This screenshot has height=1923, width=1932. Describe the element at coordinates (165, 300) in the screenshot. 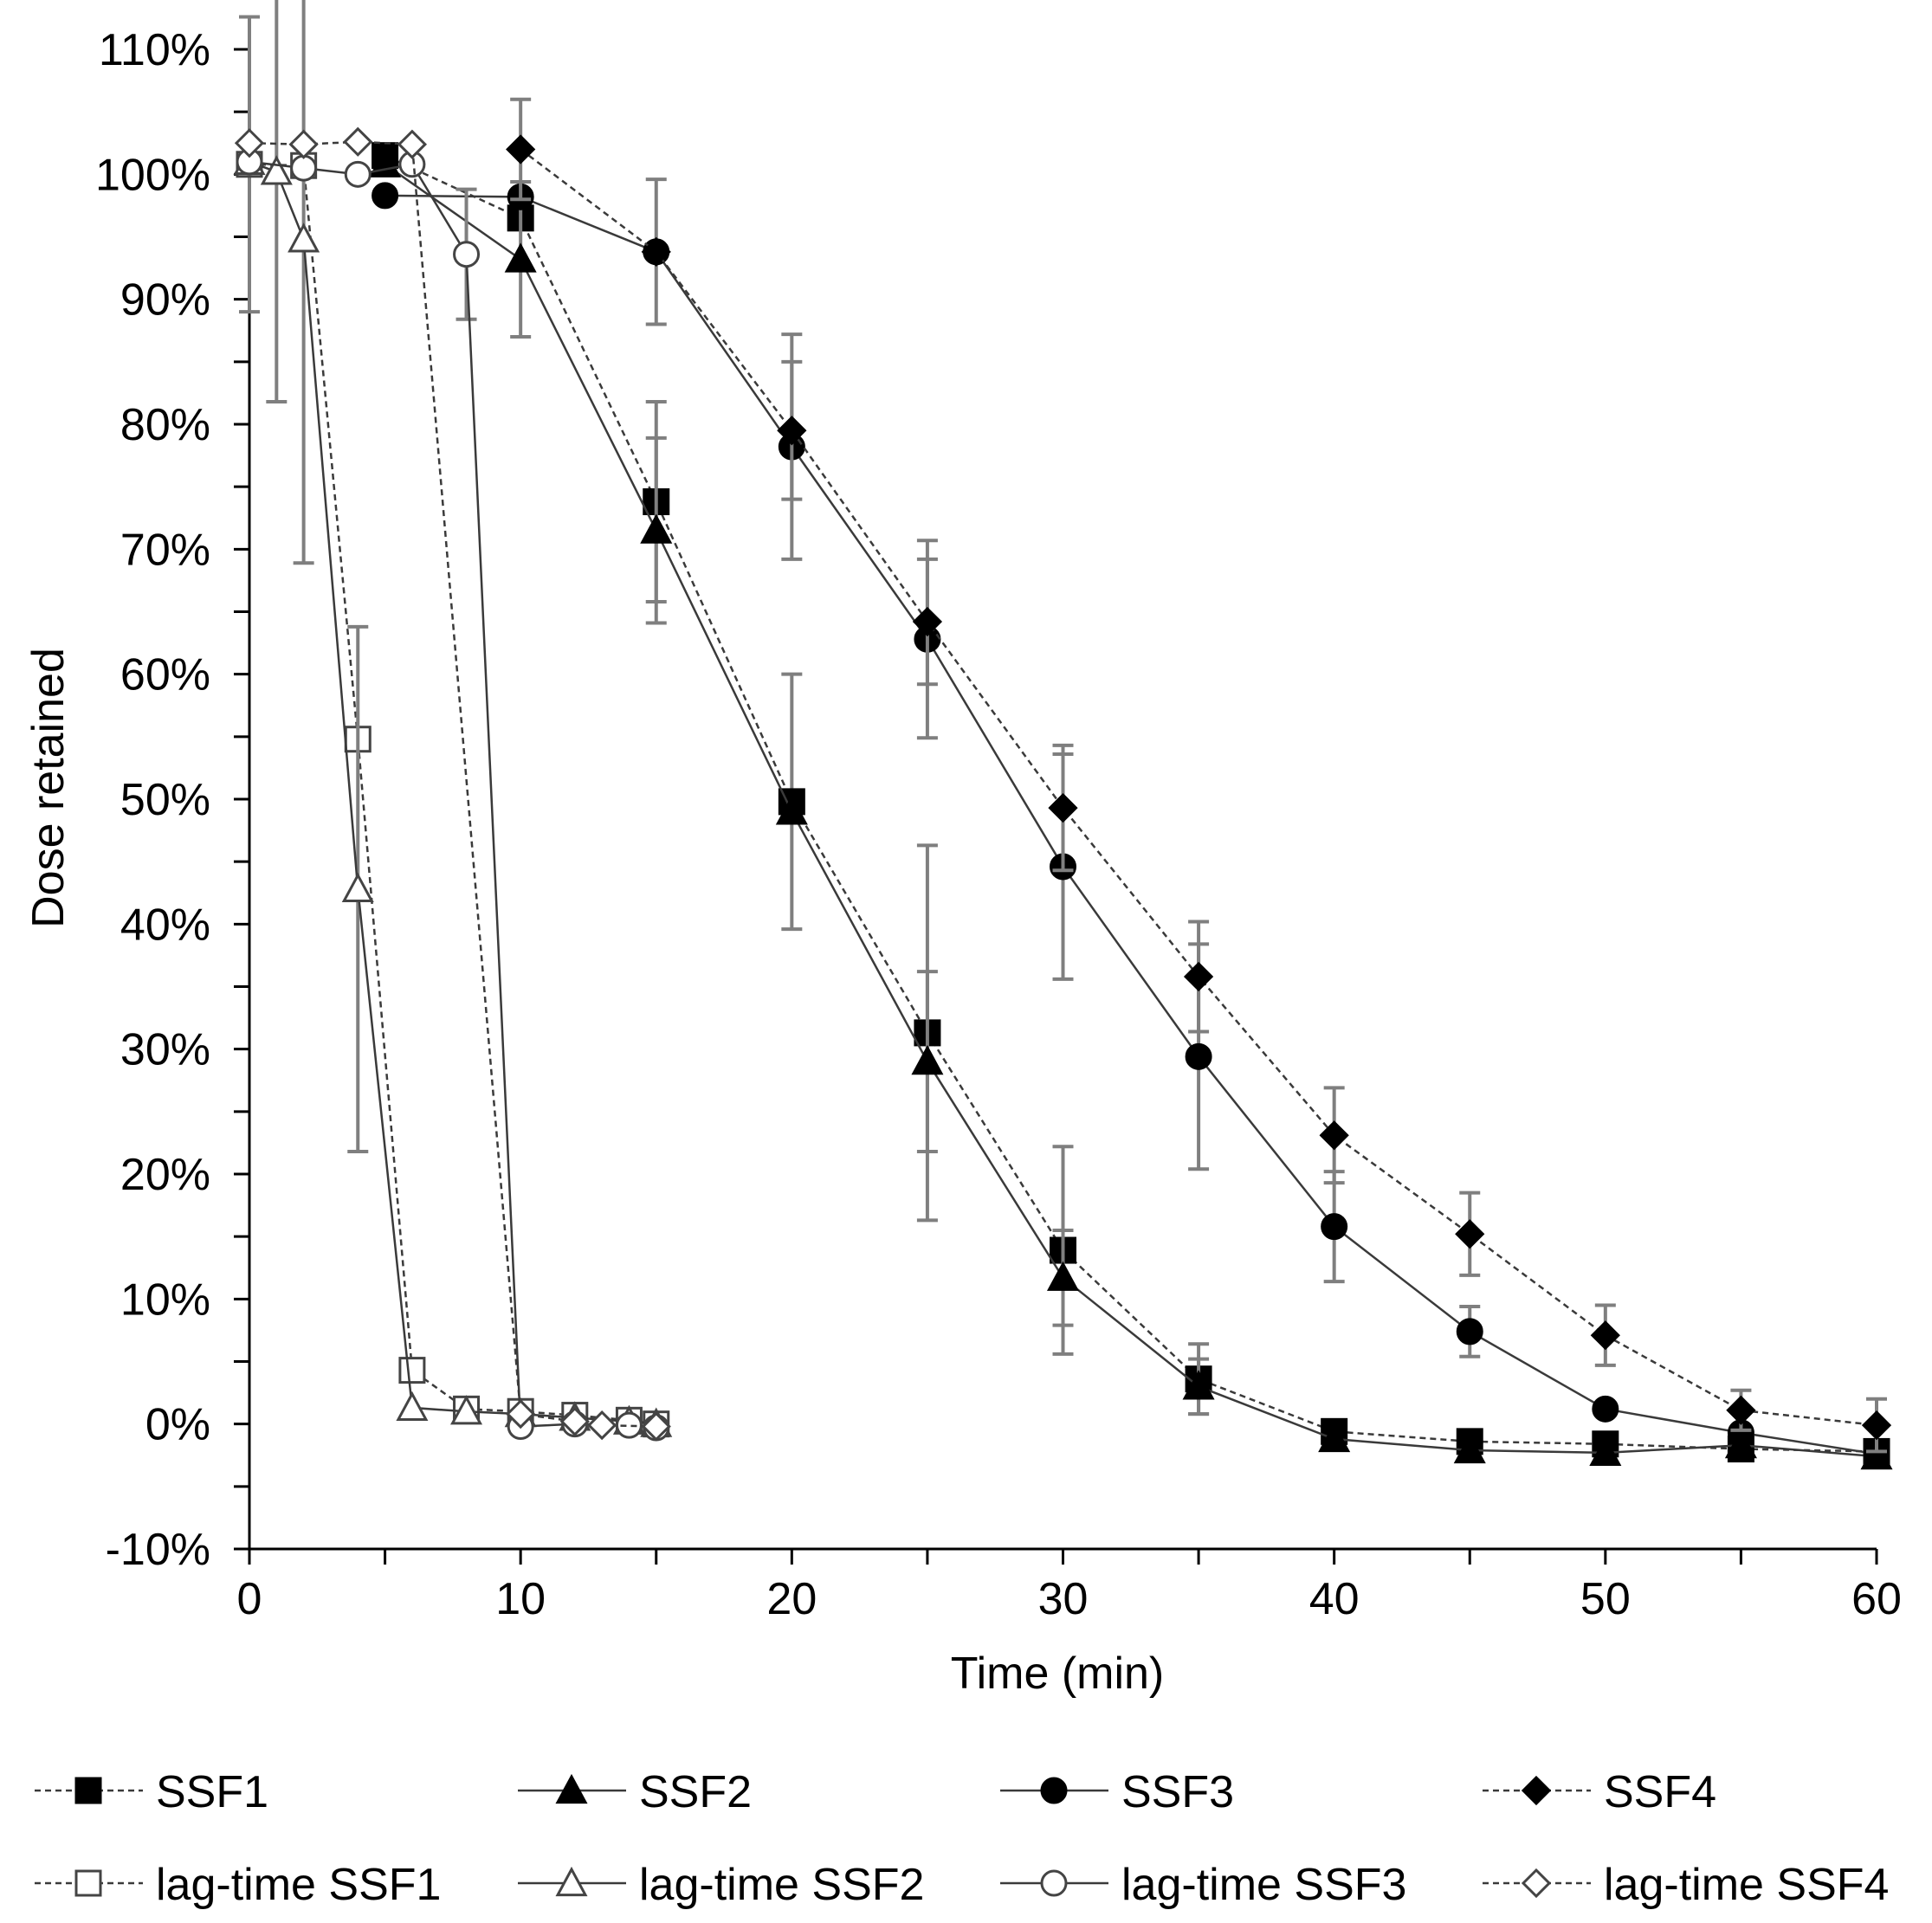

I see `y-tick-label: 90%` at that location.